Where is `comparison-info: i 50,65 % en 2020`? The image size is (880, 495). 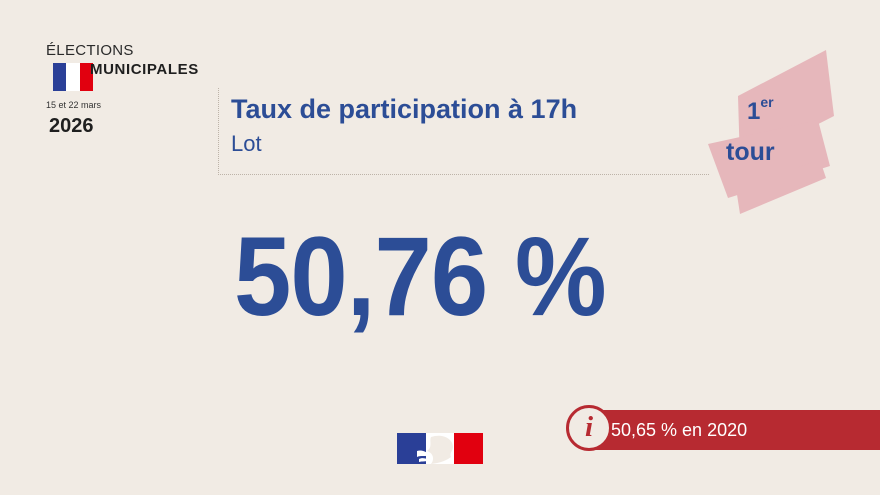
comparison-info: i 50,65 % en 2020 is located at coordinates (723, 428).